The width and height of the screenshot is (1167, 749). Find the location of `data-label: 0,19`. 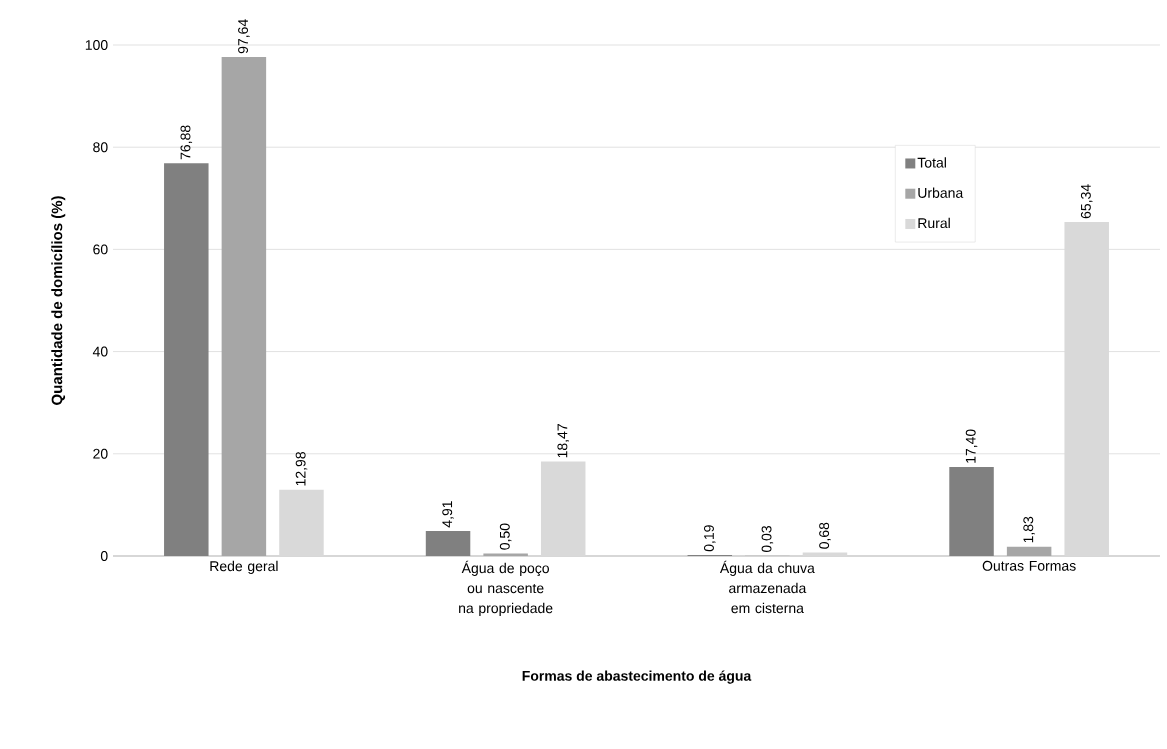

data-label: 0,19 is located at coordinates (710, 538).